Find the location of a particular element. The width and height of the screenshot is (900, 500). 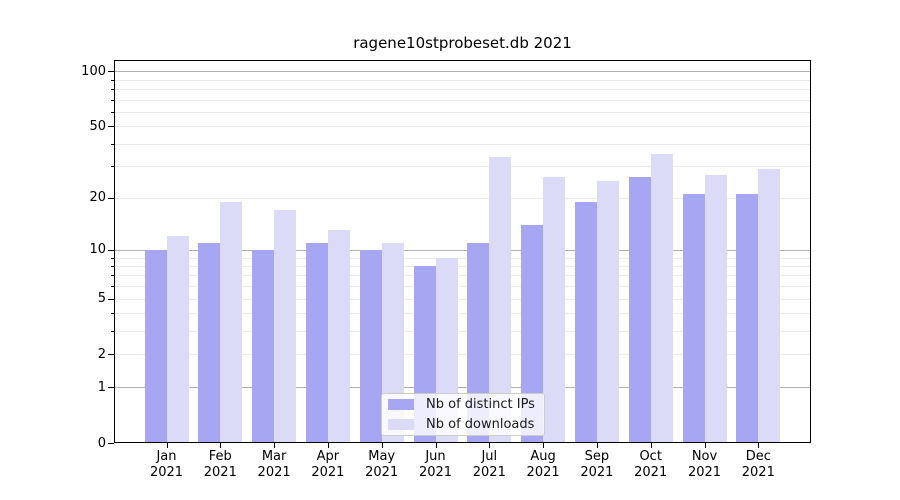

y-tick-label: 20 is located at coordinates (97, 198).